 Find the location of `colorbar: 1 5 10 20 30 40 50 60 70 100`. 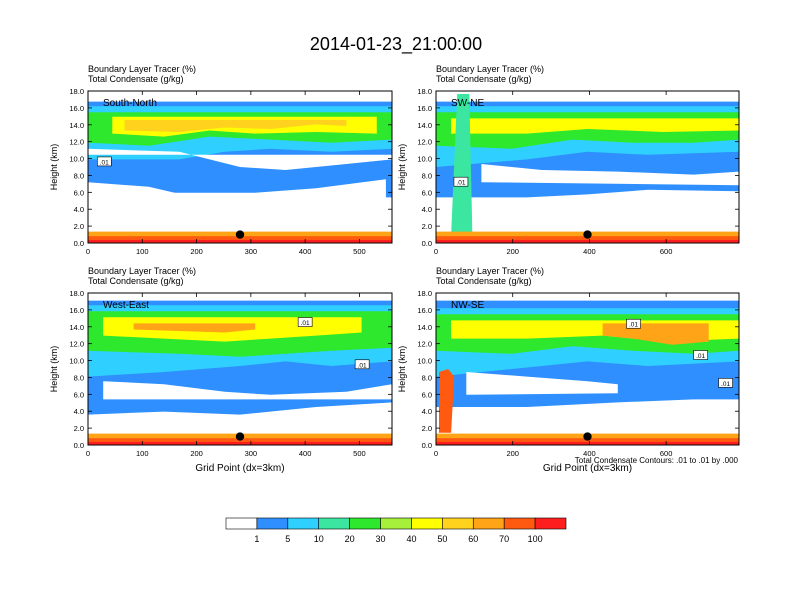

colorbar: 1 5 10 20 30 40 50 60 70 100 is located at coordinates (396, 530).